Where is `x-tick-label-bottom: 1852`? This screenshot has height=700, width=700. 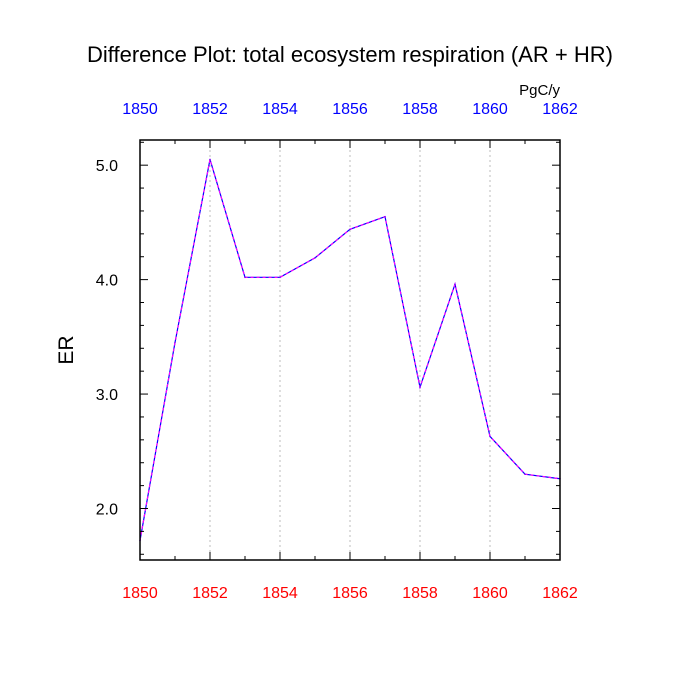 x-tick-label-bottom: 1852 is located at coordinates (210, 593).